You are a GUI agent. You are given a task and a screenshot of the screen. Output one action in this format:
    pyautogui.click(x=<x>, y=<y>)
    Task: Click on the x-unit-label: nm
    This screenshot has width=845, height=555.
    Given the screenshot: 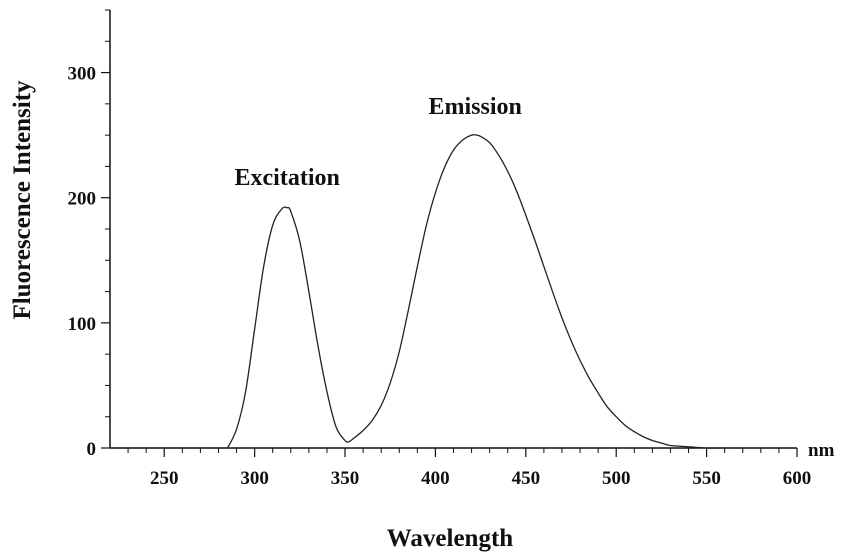 What is the action you would take?
    pyautogui.click(x=821, y=450)
    